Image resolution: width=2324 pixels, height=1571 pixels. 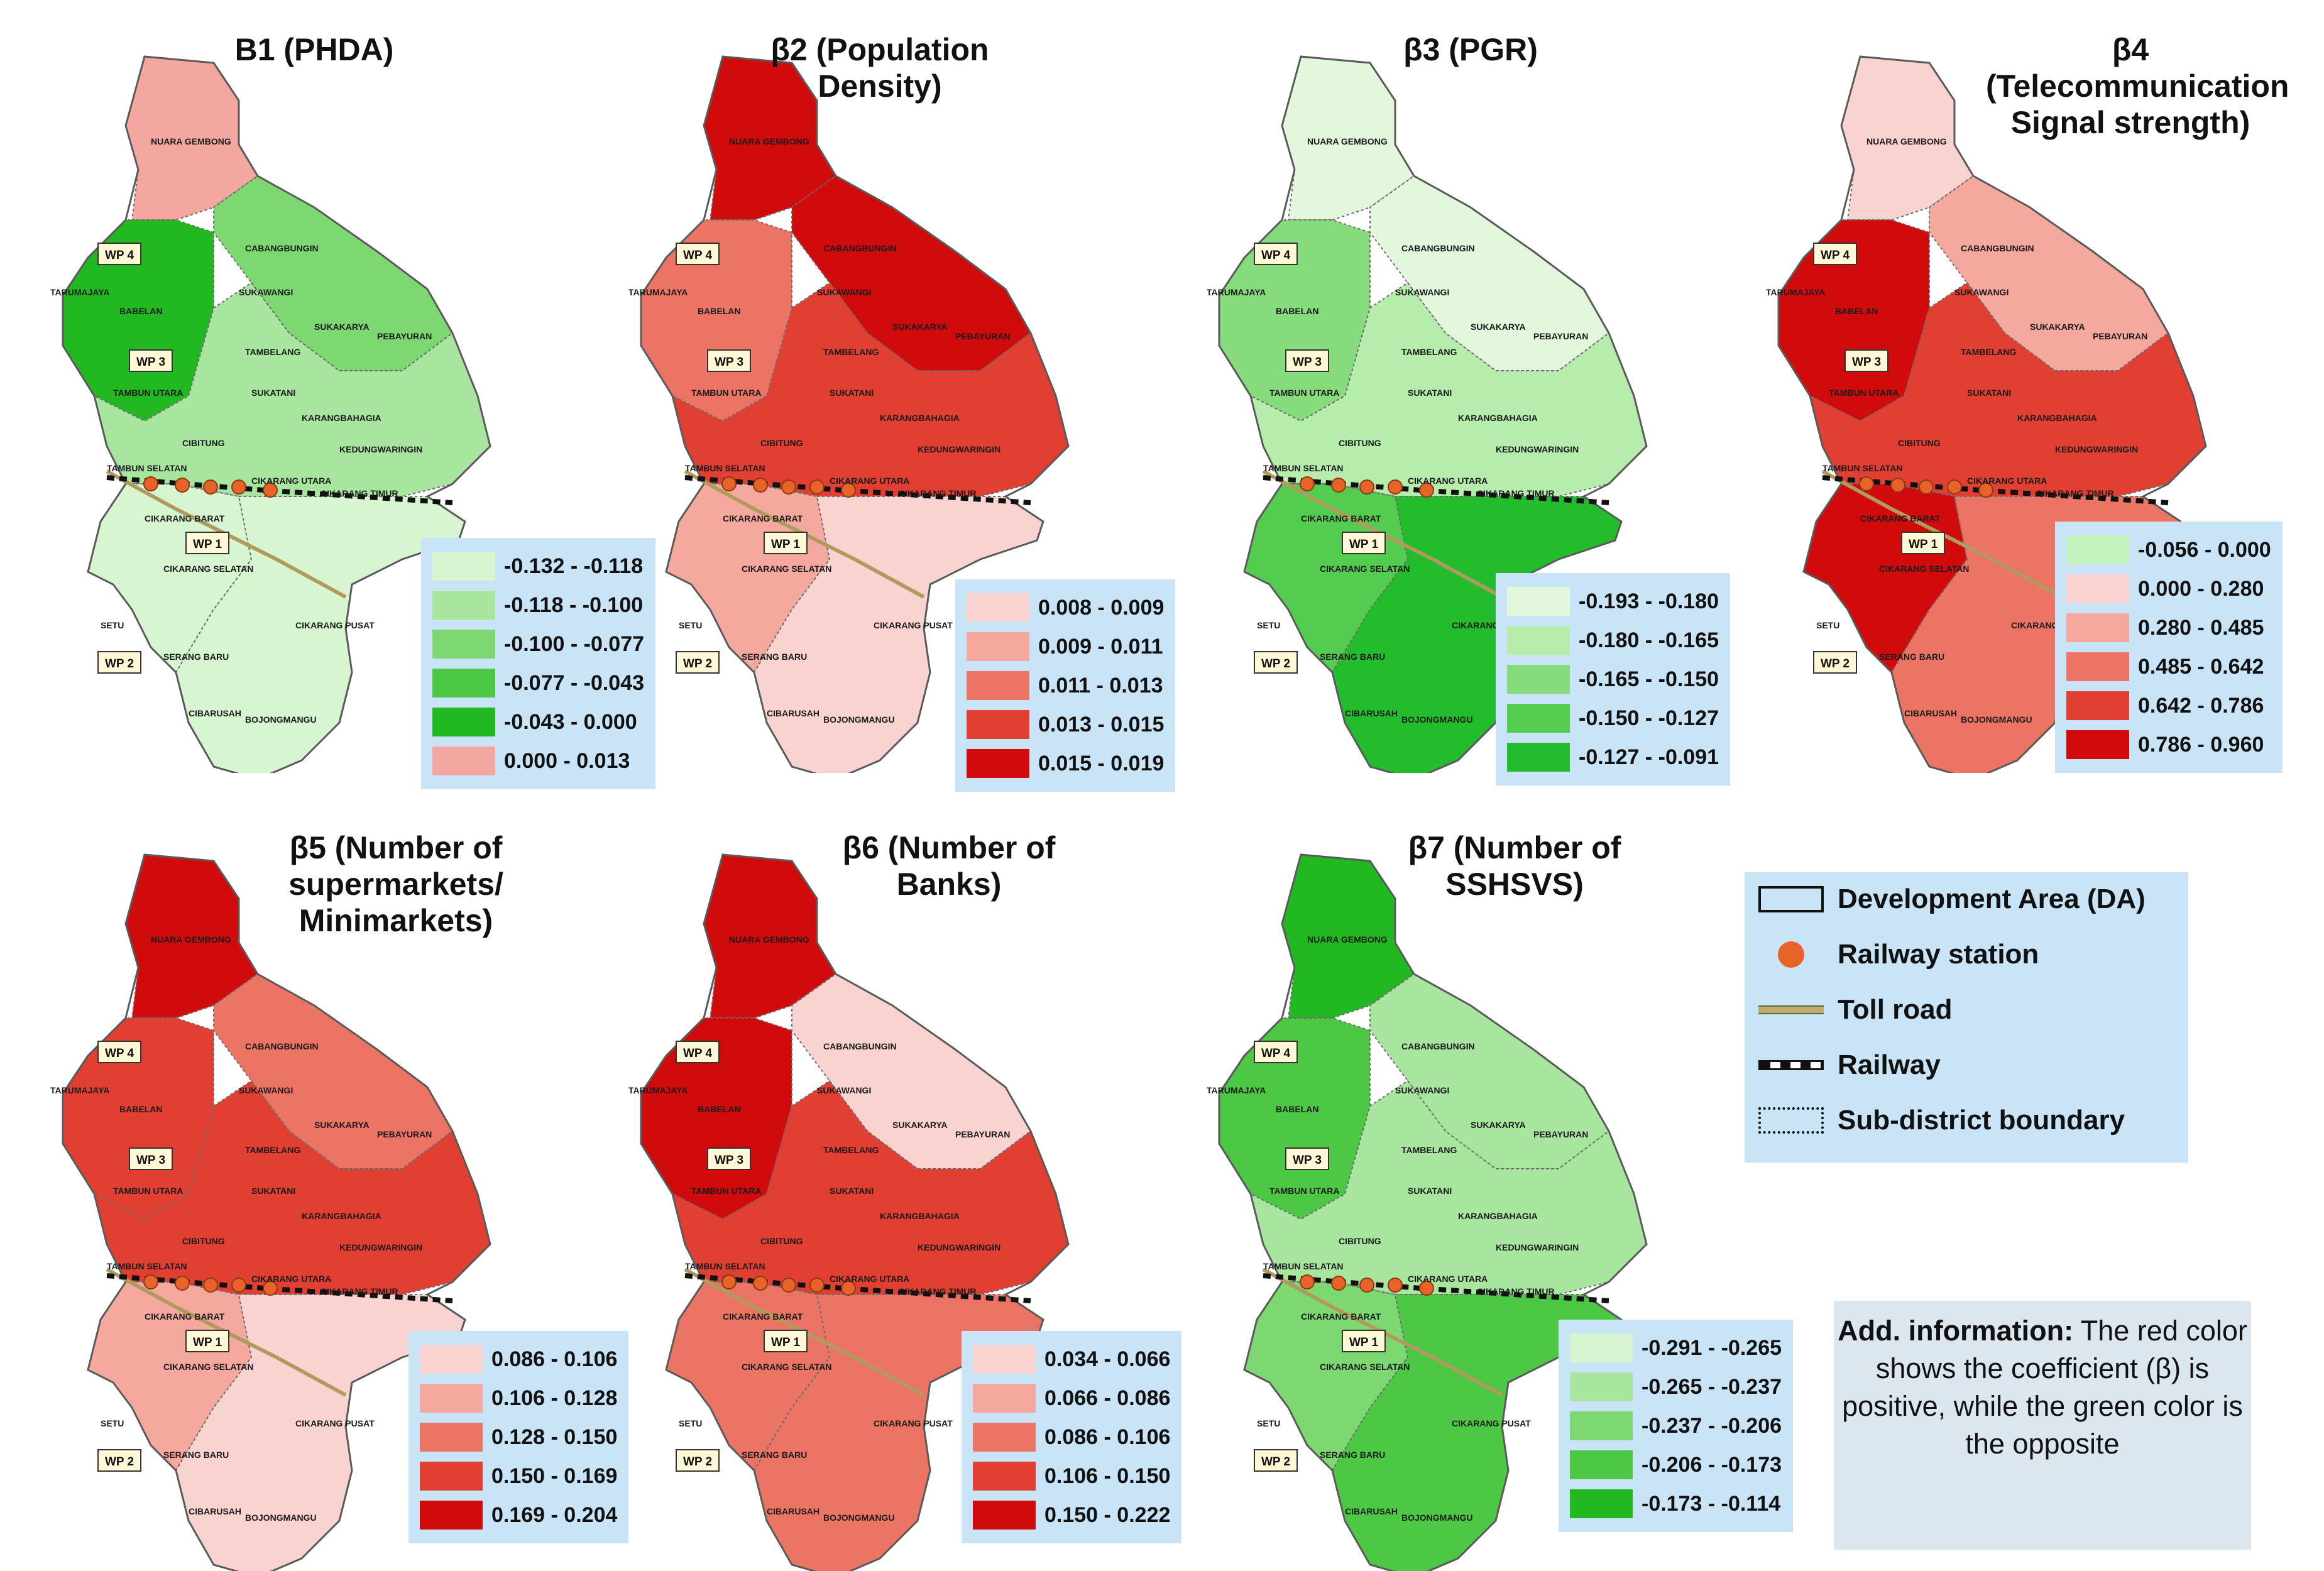 What do you see at coordinates (555, 1437) in the screenshot?
I see `legend-range-label: 0.128 - 0.150` at bounding box center [555, 1437].